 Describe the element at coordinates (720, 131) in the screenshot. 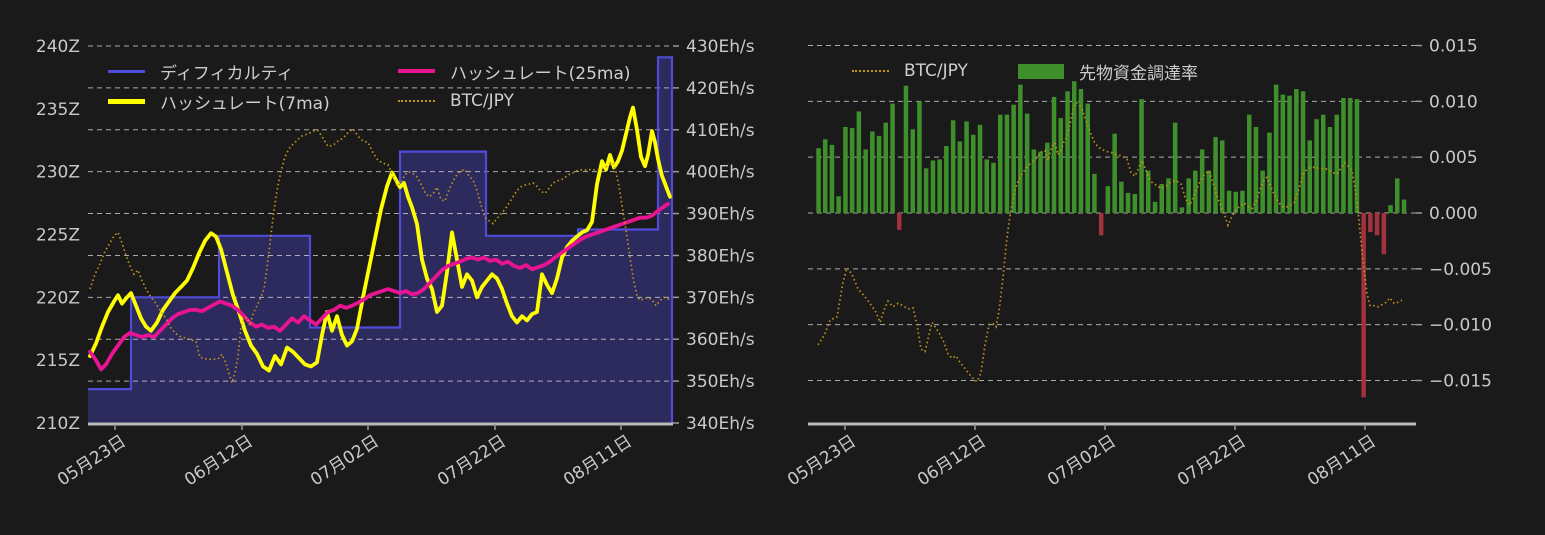

I see `svg-text: 410Eh/s` at that location.